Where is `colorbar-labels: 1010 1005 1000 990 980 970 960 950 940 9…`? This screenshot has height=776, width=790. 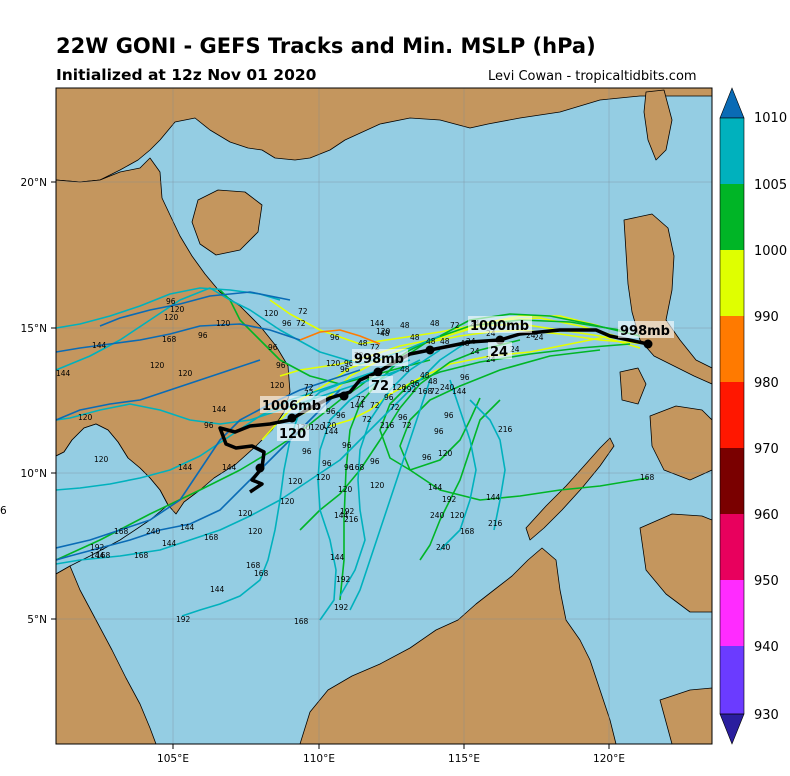
colorbar-labels: 1010 1005 1000 990 980 970 960 950 940 9… is located at coordinates (770, 417).